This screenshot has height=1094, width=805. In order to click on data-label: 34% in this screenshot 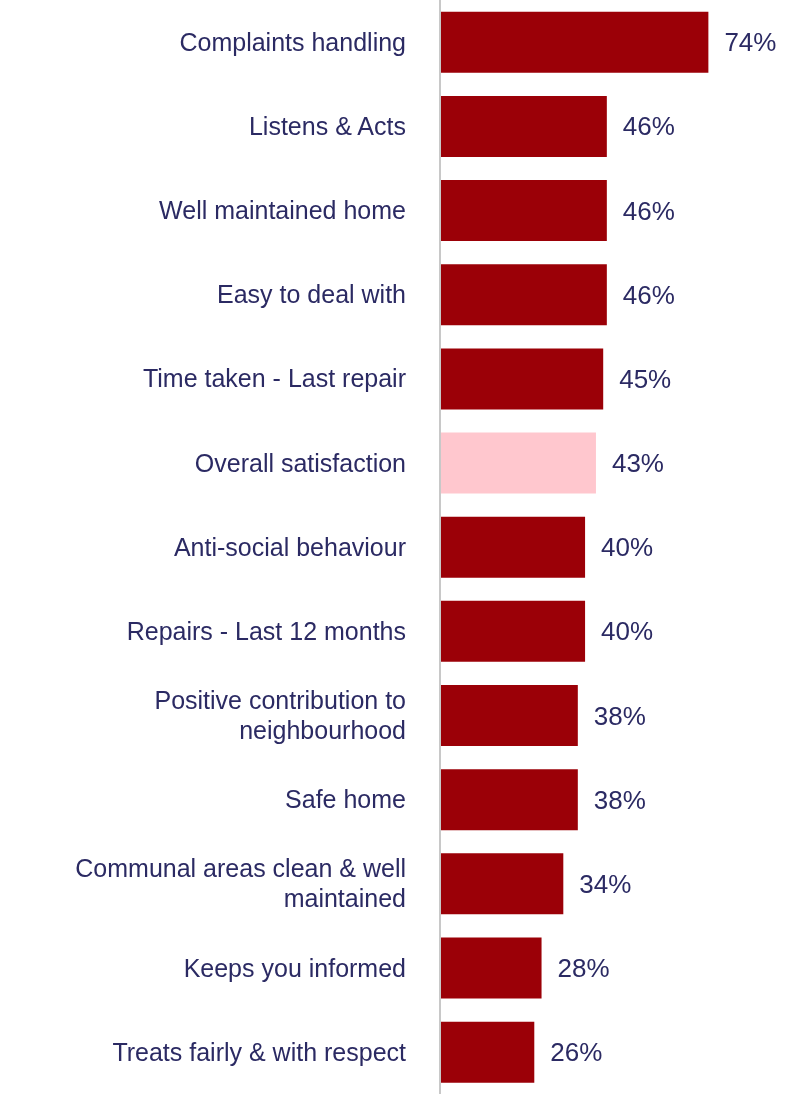, I will do `click(605, 883)`.